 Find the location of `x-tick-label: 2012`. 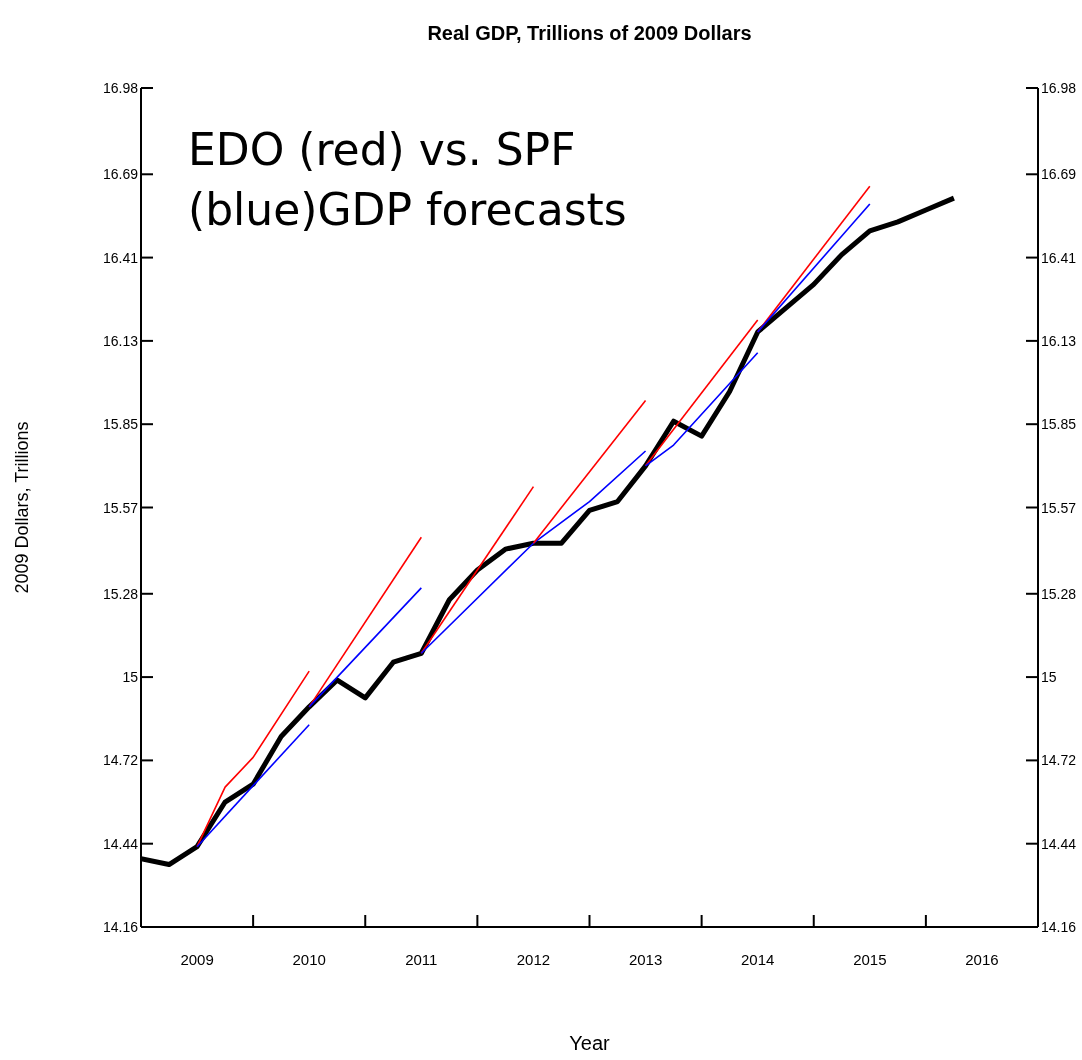

x-tick-label: 2012 is located at coordinates (533, 959).